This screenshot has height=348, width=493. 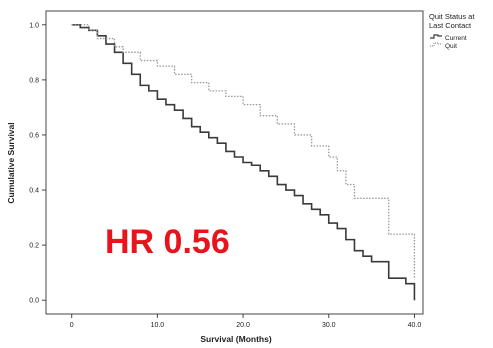 I want to click on y-tick-label: 0.6, so click(x=34, y=135).